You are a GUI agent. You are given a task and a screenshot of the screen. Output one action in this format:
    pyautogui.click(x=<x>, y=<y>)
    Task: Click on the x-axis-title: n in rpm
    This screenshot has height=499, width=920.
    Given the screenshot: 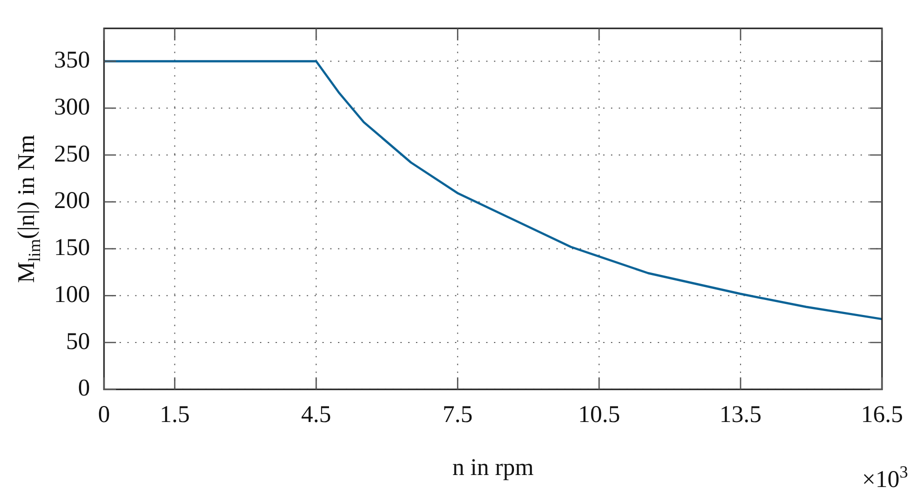 What is the action you would take?
    pyautogui.click(x=493, y=468)
    